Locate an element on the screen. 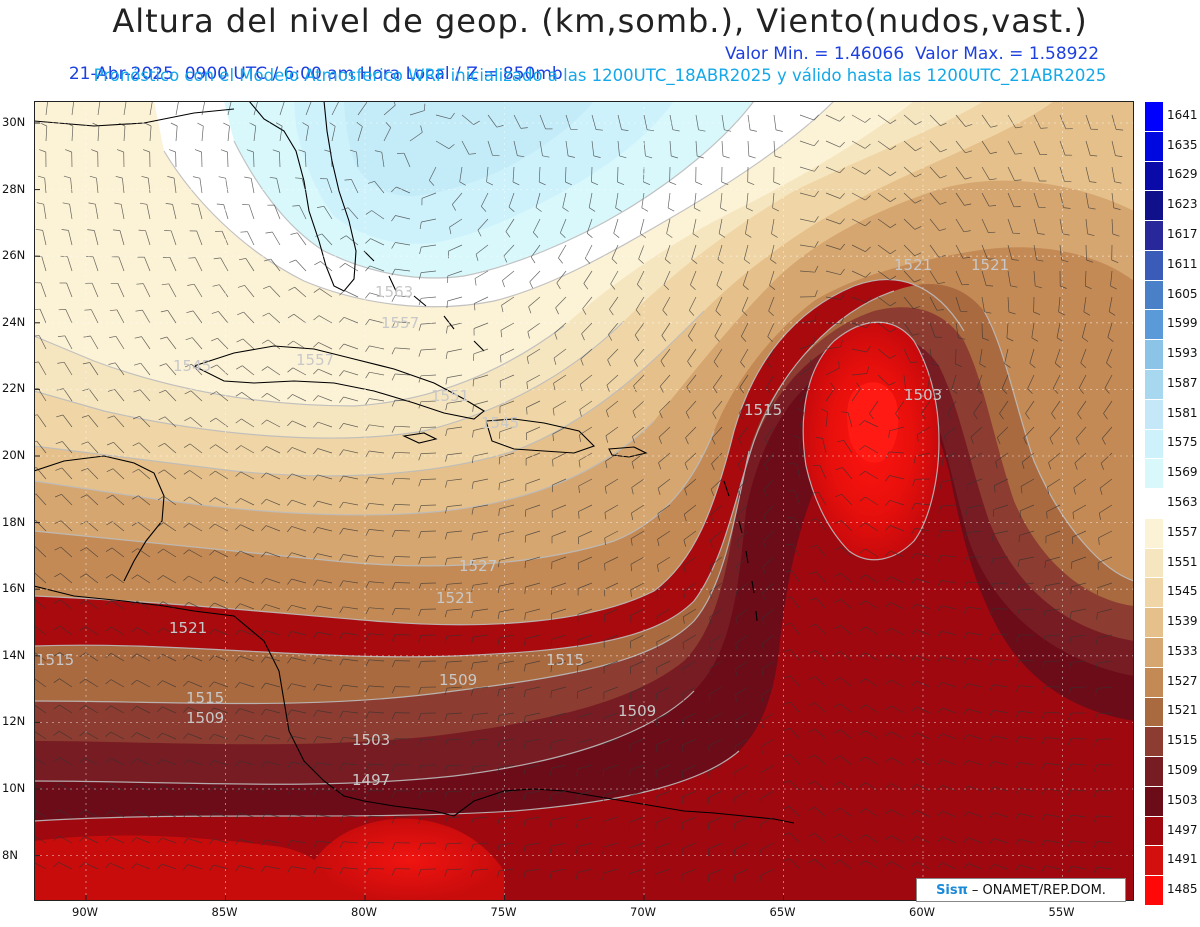 Image resolution: width=1200 pixels, height=927 pixels. lat-label: 10N is located at coordinates (14, 788).